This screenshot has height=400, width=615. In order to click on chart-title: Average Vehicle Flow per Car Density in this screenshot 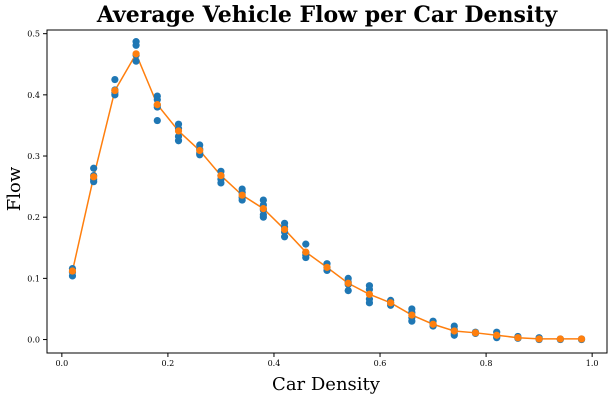, I will do `click(327, 15)`.